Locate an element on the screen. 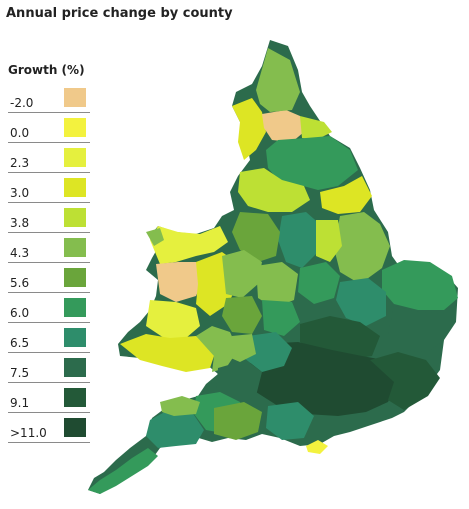 Image resolution: width=469 pixels, height=509 pixels. legend-label: 5.6 is located at coordinates (20, 283).